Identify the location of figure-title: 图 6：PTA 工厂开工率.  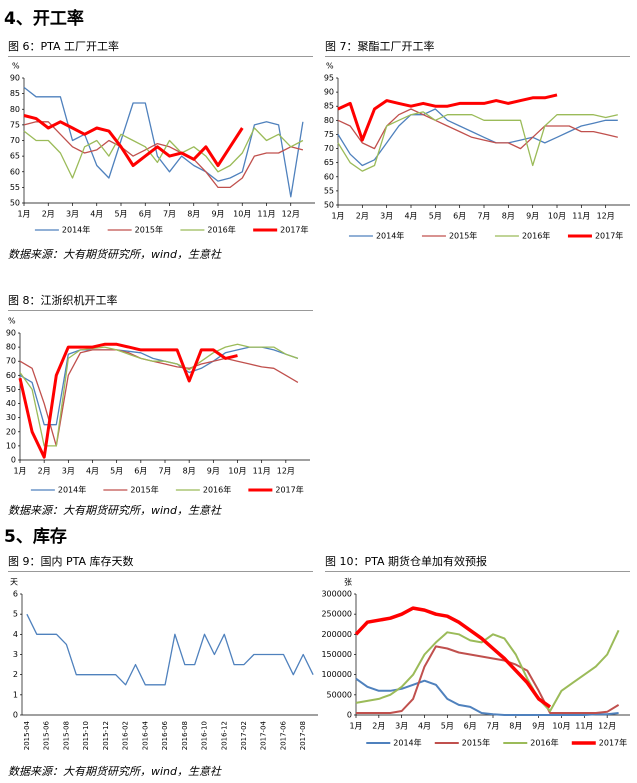
(160, 47).